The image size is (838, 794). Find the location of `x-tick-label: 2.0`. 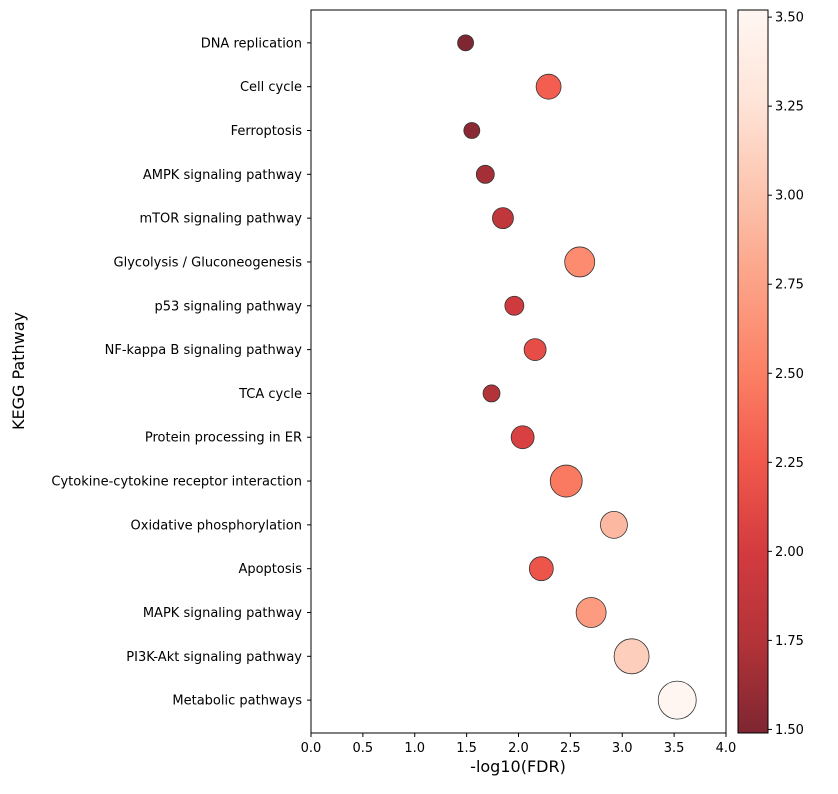

x-tick-label: 2.0 is located at coordinates (518, 748).